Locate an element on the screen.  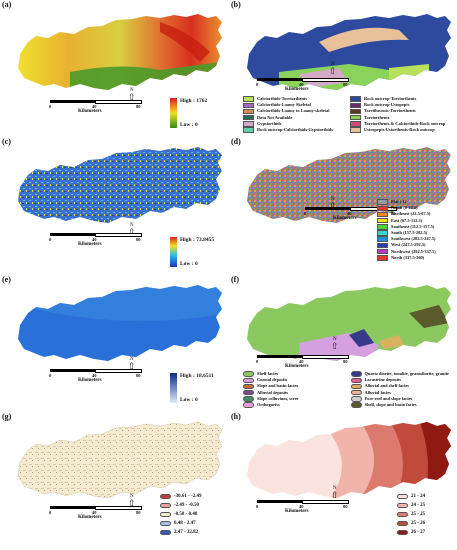
temperature-map is located at coordinates (349, 460).